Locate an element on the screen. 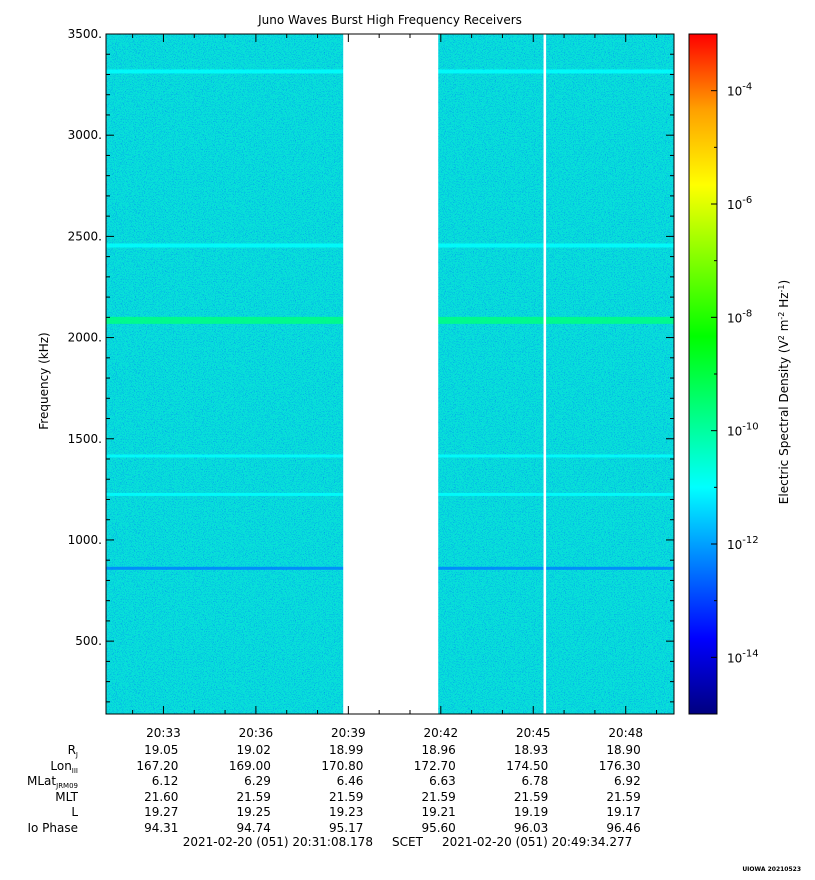 Image resolution: width=815 pixels, height=880 pixels. ephemeris-row: MLT 21.60 21.59 21.59 21.59 21.59 21.59 is located at coordinates (407, 797).